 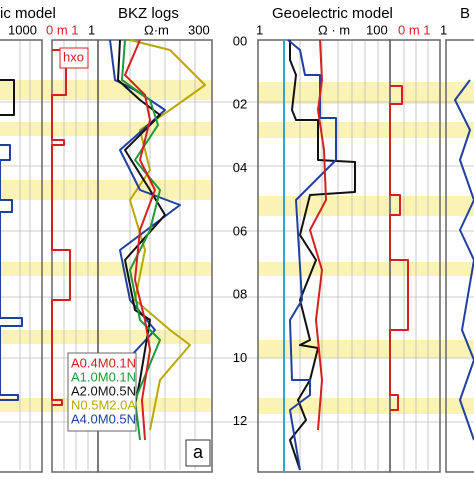 I want to click on bkz-unit: Ω·m, so click(x=156, y=29).